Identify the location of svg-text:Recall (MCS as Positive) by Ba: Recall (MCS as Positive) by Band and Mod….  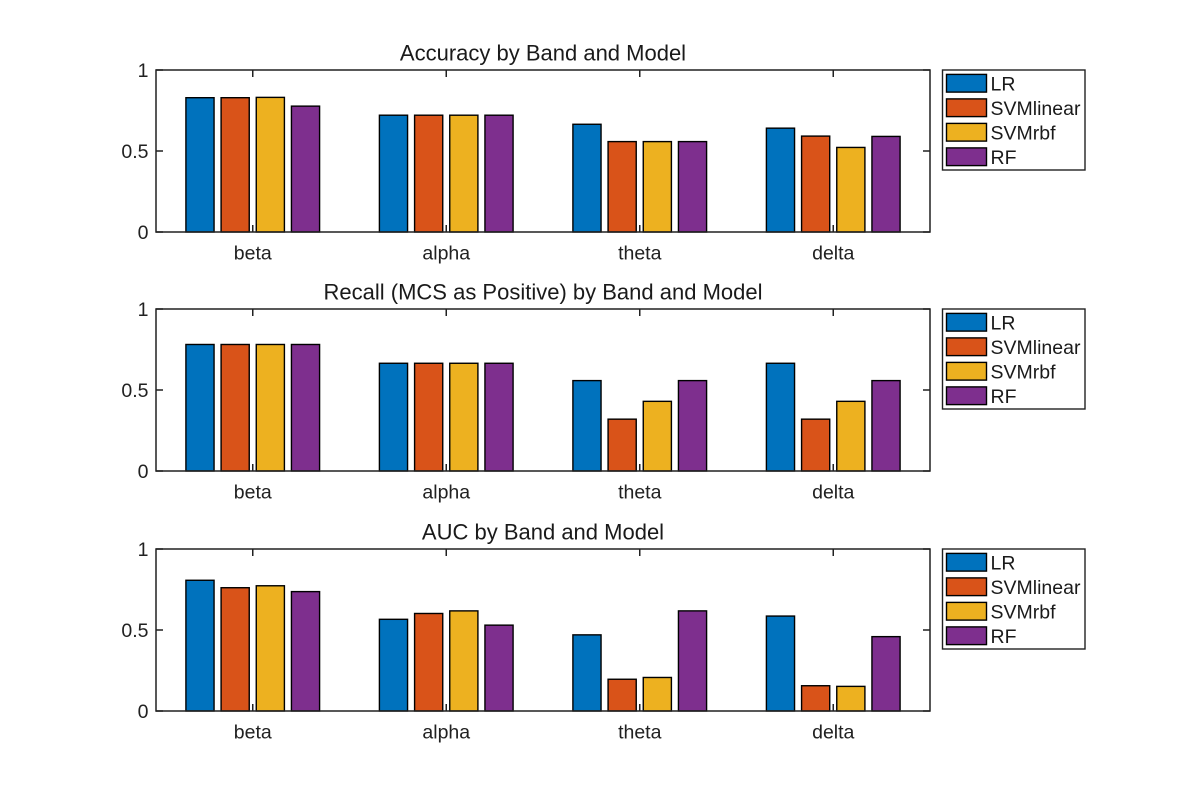
(543, 292).